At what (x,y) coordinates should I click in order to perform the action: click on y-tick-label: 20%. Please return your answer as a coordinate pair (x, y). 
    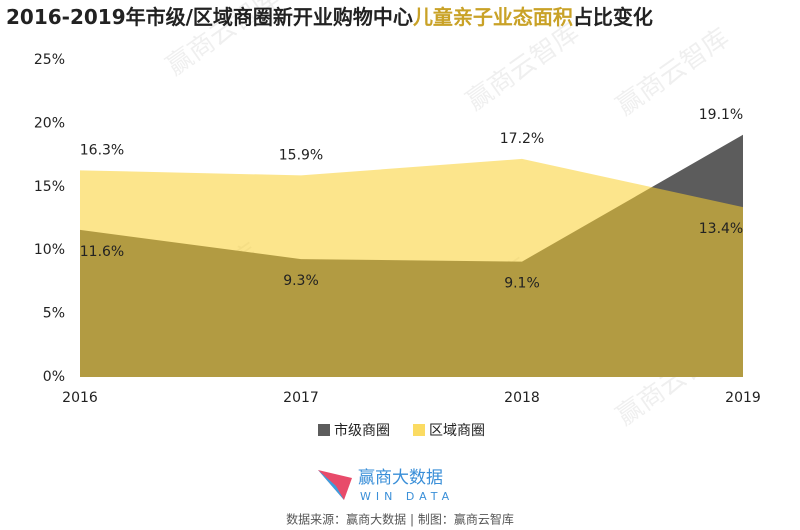
    Looking at the image, I should click on (49, 123).